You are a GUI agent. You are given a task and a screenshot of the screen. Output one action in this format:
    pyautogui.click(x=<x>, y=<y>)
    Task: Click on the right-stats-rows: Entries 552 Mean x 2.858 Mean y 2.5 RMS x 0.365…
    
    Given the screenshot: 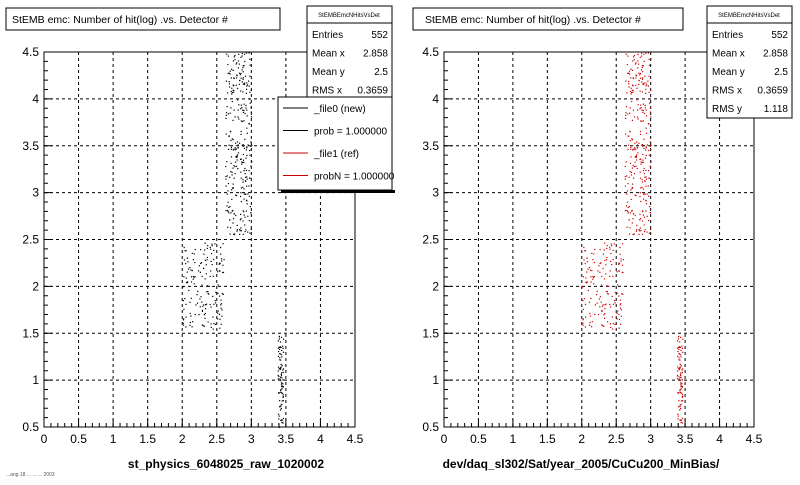 What is the action you would take?
    pyautogui.click(x=750, y=72)
    